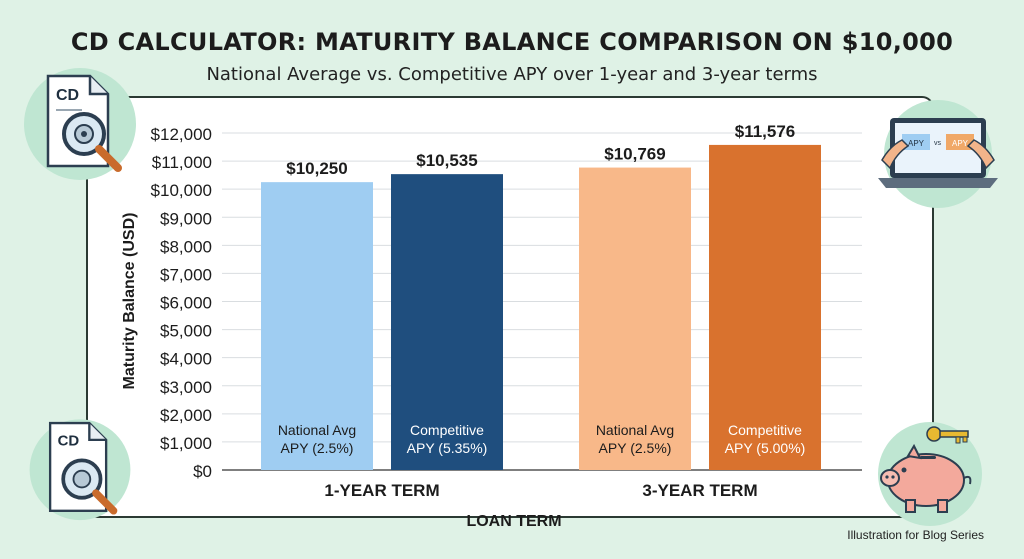 This screenshot has width=1024, height=559. Describe the element at coordinates (381, 490) in the screenshot. I see `x-category-label: 1-YEAR TERM` at that location.